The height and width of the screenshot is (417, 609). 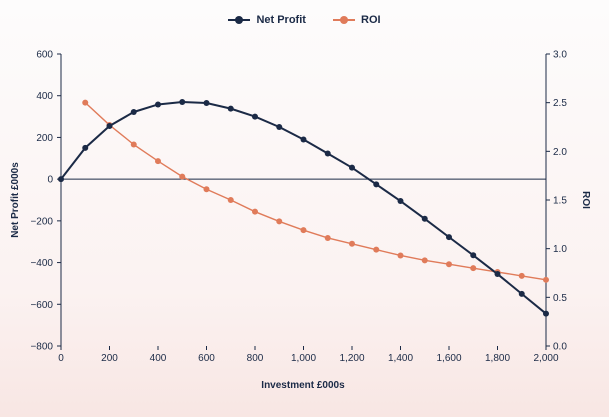 What do you see at coordinates (545, 358) in the screenshot?
I see `x-tick-label: 2,000` at bounding box center [545, 358].